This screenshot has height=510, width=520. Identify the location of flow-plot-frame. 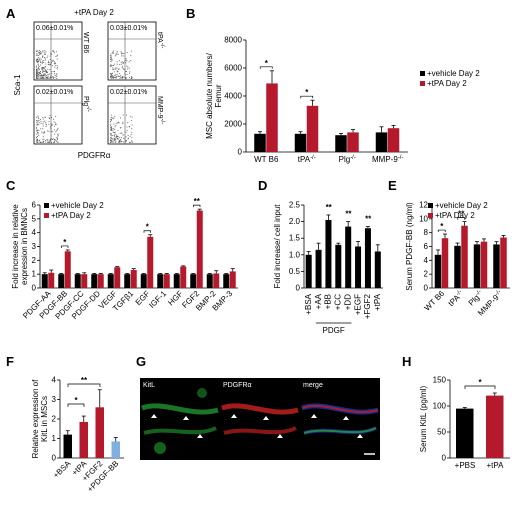
(58, 51).